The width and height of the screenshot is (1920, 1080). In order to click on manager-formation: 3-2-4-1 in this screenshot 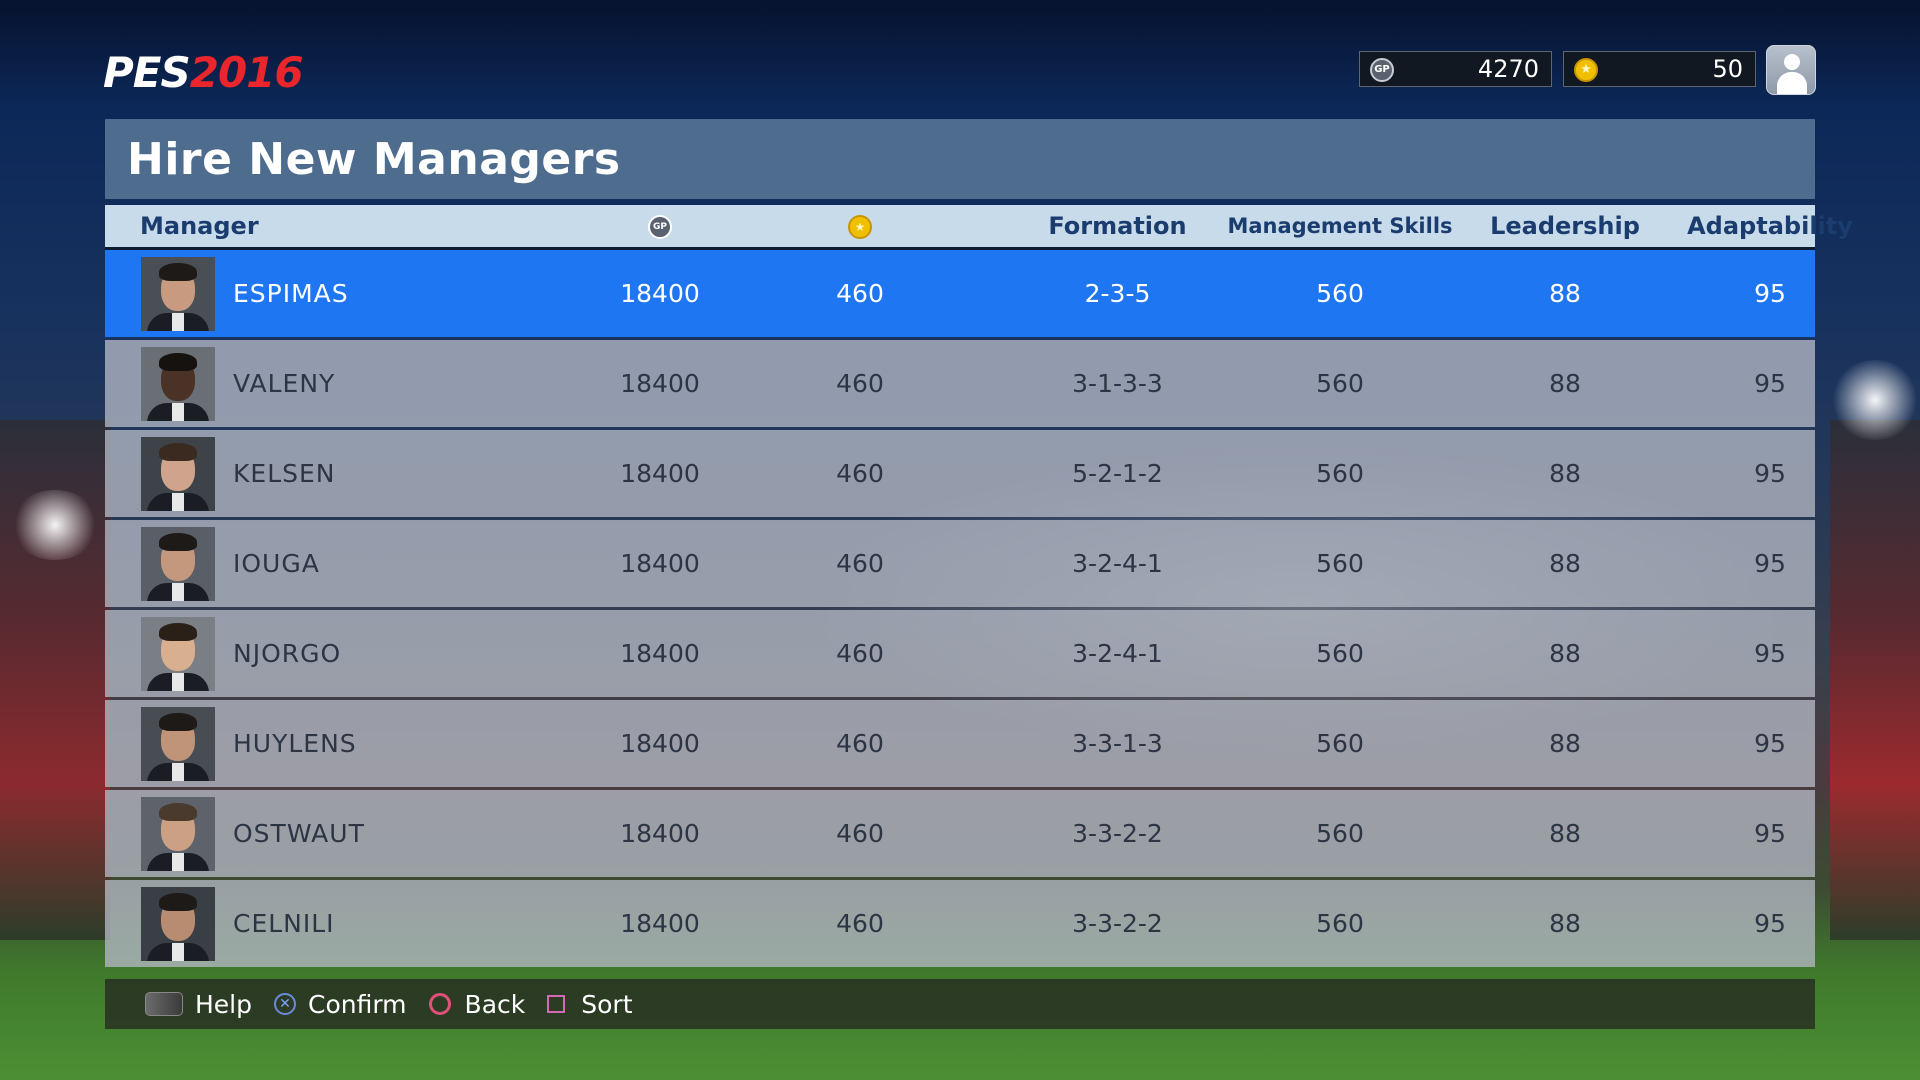, I will do `click(1117, 653)`.